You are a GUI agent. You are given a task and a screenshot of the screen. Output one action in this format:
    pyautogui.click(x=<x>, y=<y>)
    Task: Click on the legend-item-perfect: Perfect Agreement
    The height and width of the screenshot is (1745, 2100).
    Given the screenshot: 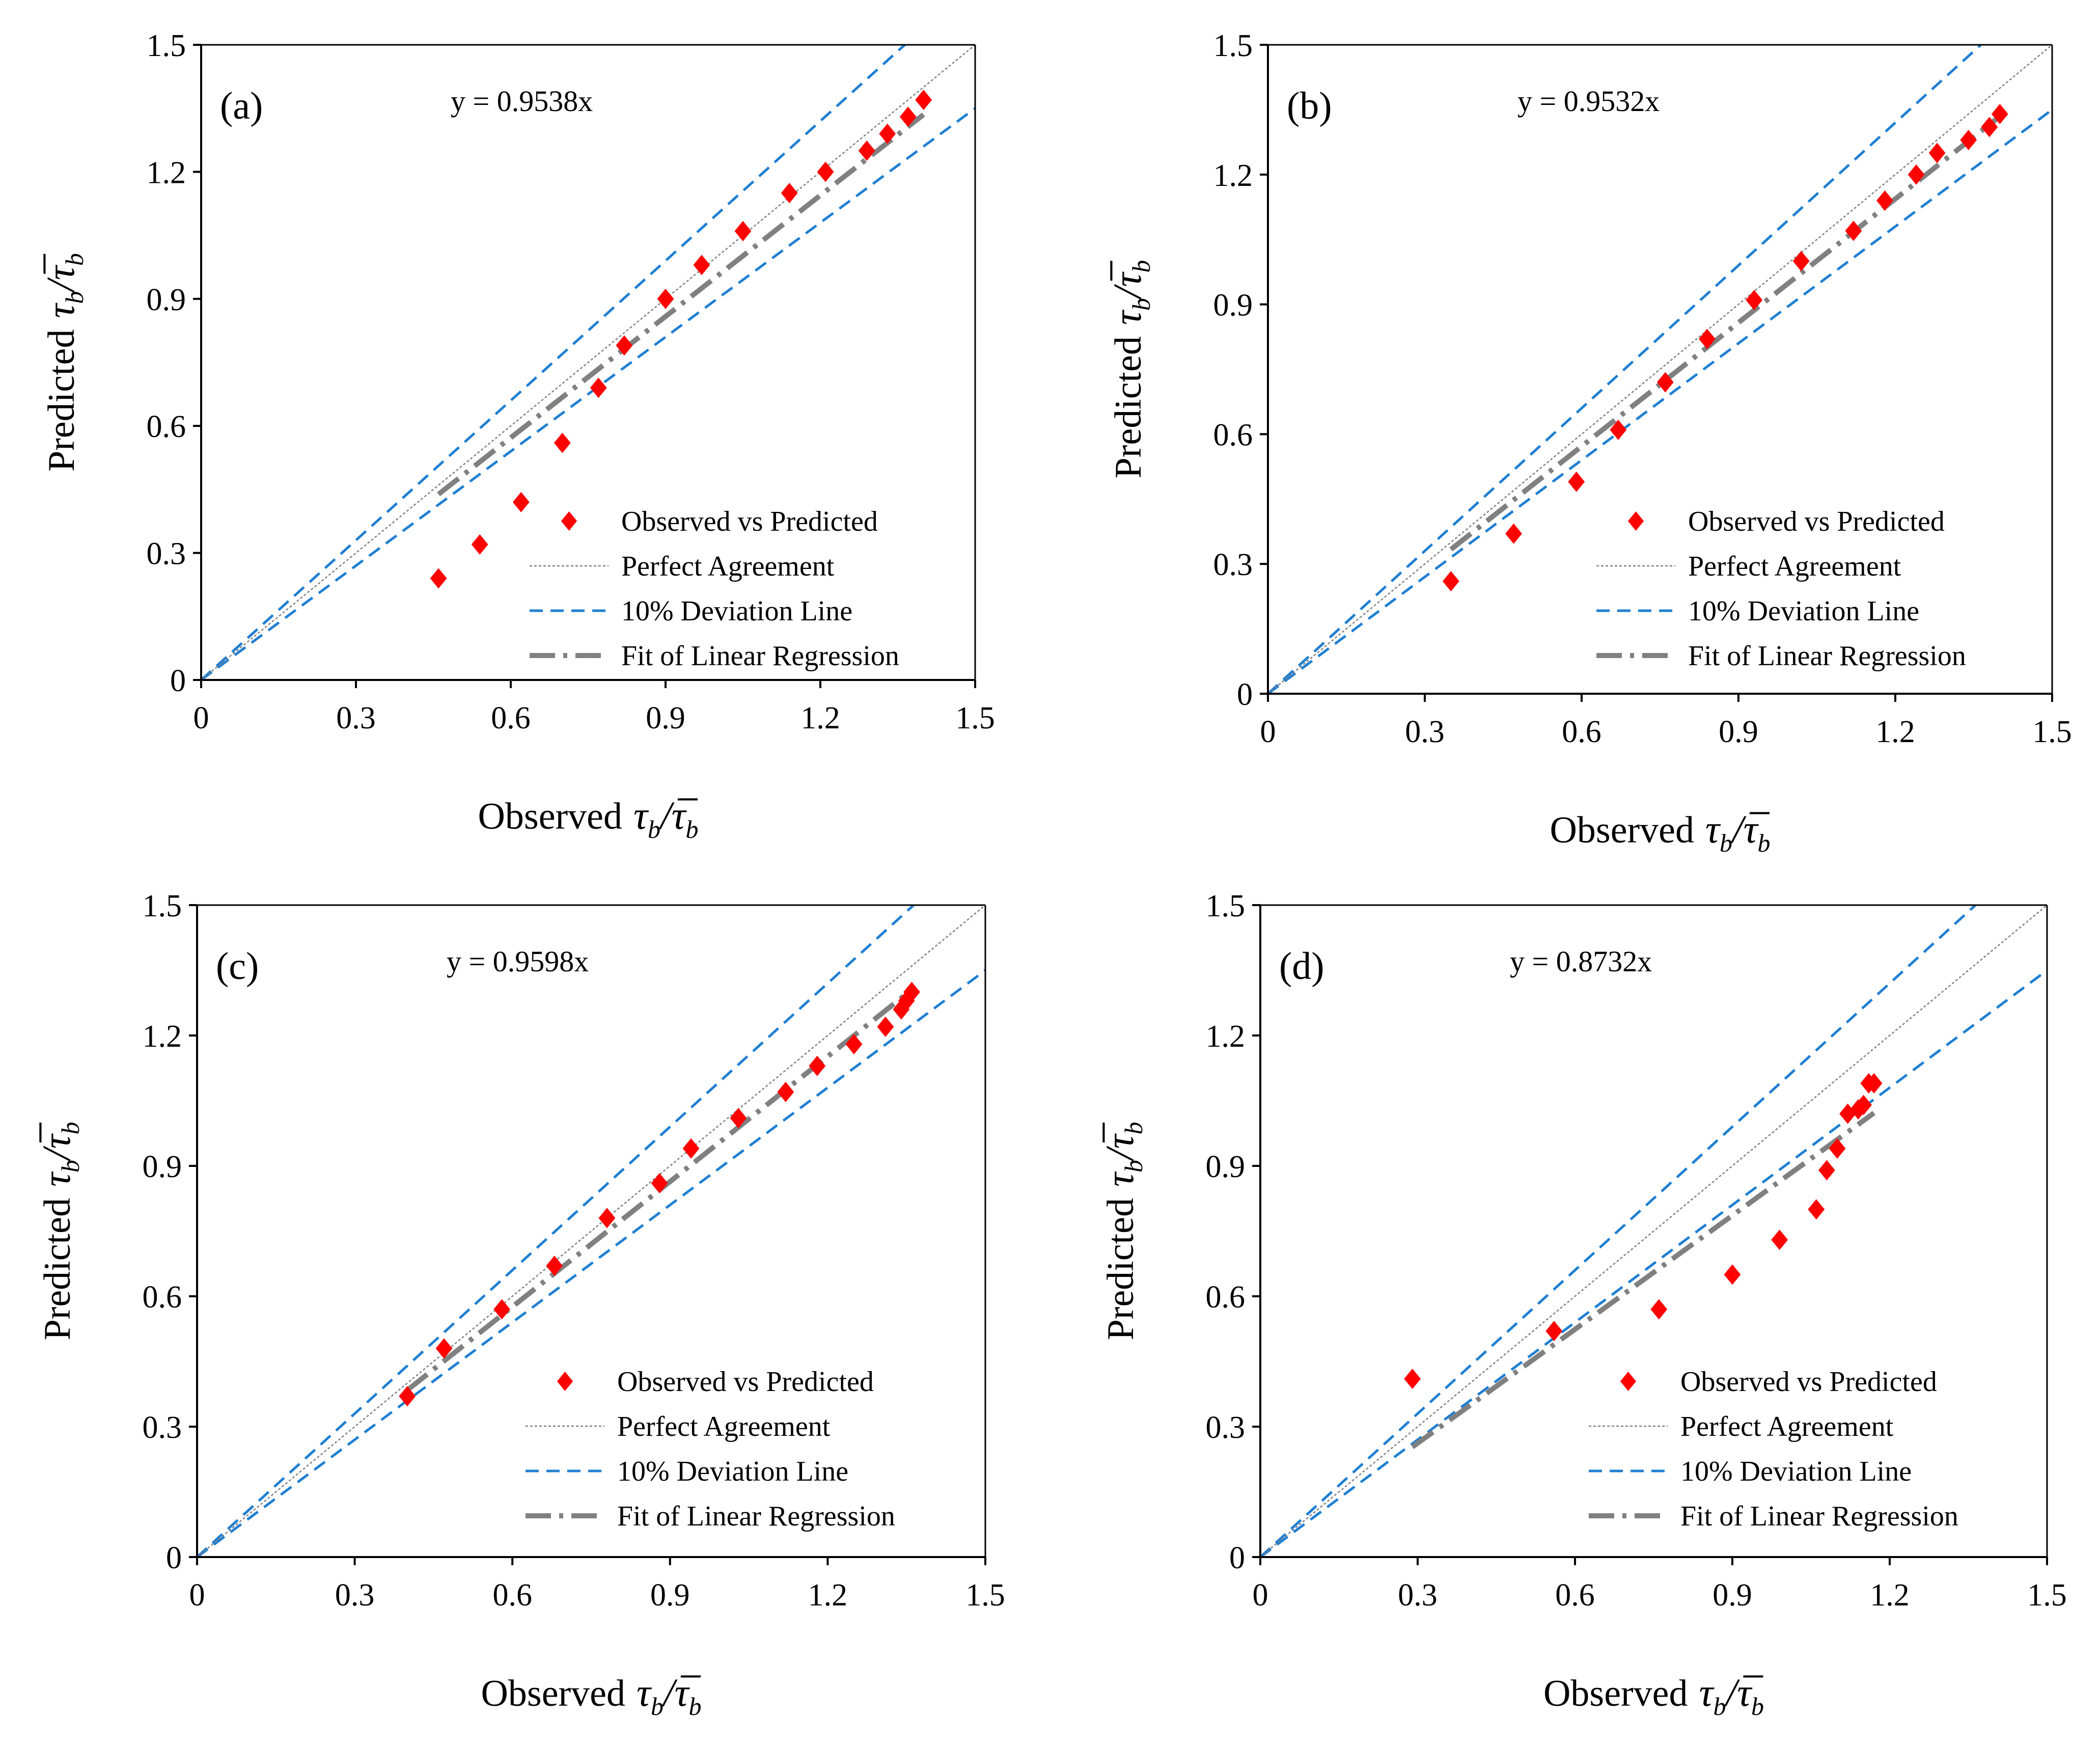 What is the action you would take?
    pyautogui.click(x=678, y=1426)
    